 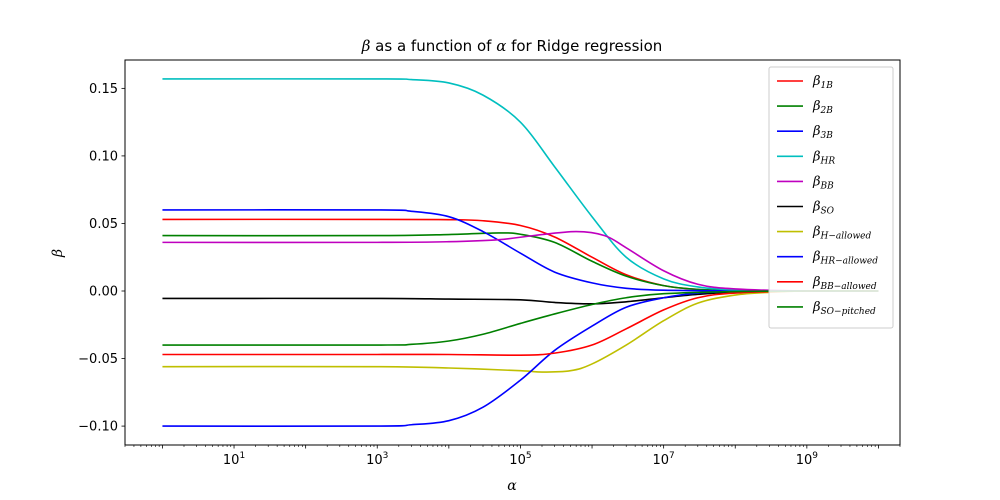 What do you see at coordinates (101, 258) in the screenshot?
I see `y-axis: 0.15 0.10 0.05 0.00 −0.05 −0.10` at bounding box center [101, 258].